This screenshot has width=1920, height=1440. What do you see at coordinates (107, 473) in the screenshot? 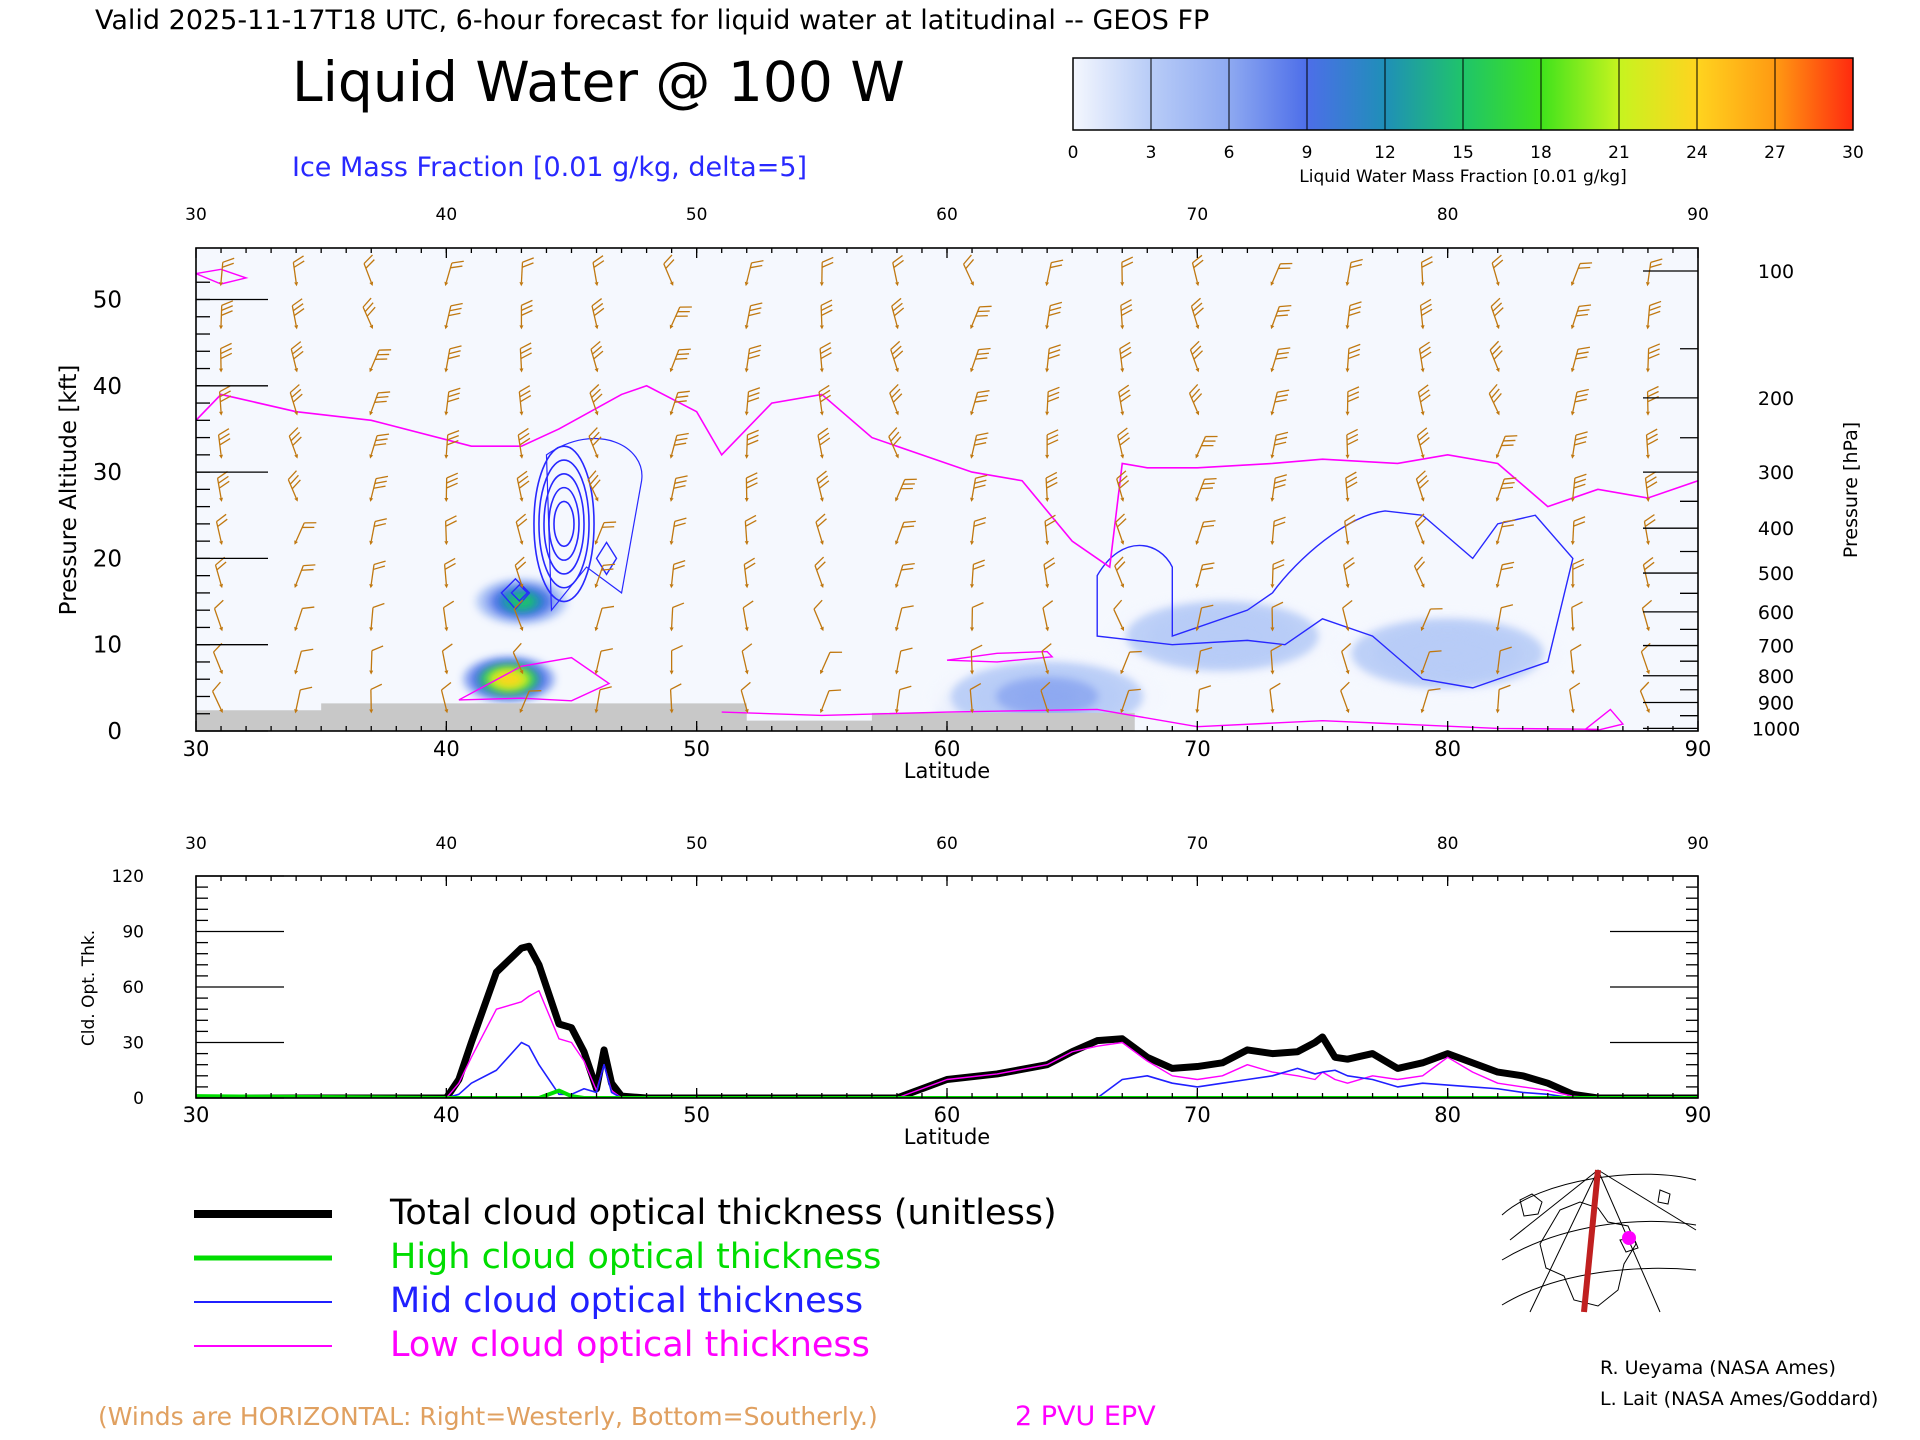
I see `y-tick-label: 30` at bounding box center [107, 473].